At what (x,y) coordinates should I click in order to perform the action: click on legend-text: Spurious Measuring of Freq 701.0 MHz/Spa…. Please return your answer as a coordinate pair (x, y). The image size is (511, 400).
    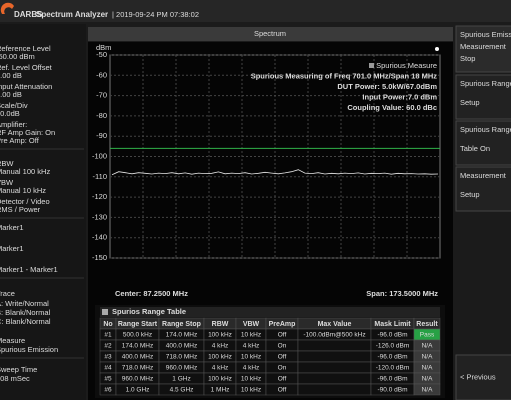
    Looking at the image, I should click on (344, 75).